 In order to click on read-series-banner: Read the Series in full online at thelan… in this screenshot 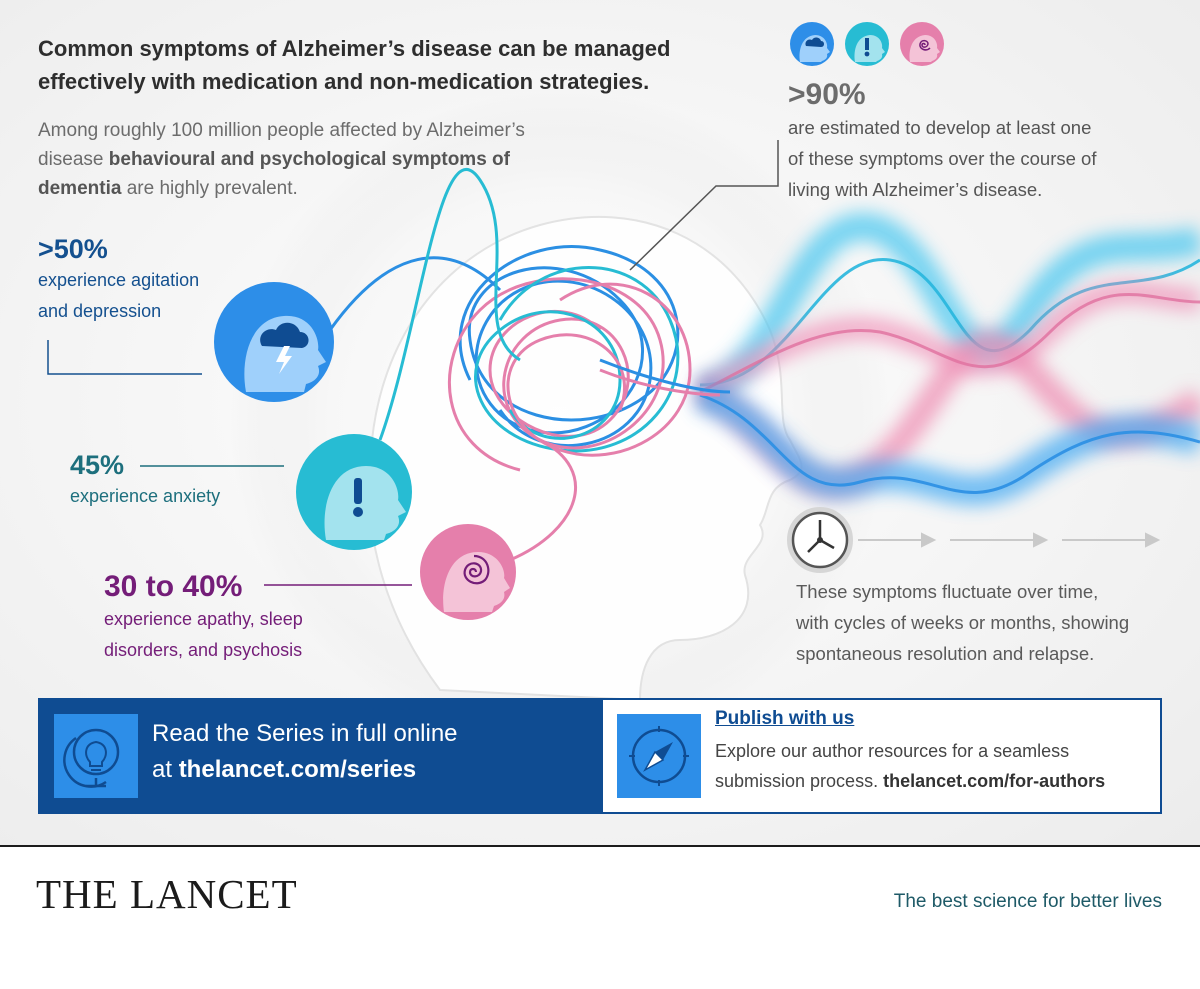, I will do `click(319, 756)`.